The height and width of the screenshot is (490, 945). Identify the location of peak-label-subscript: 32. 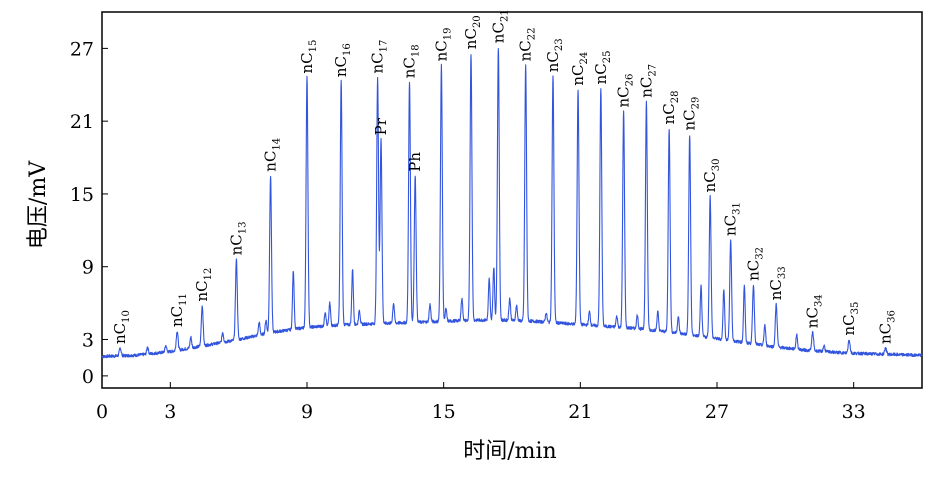
(759, 253).